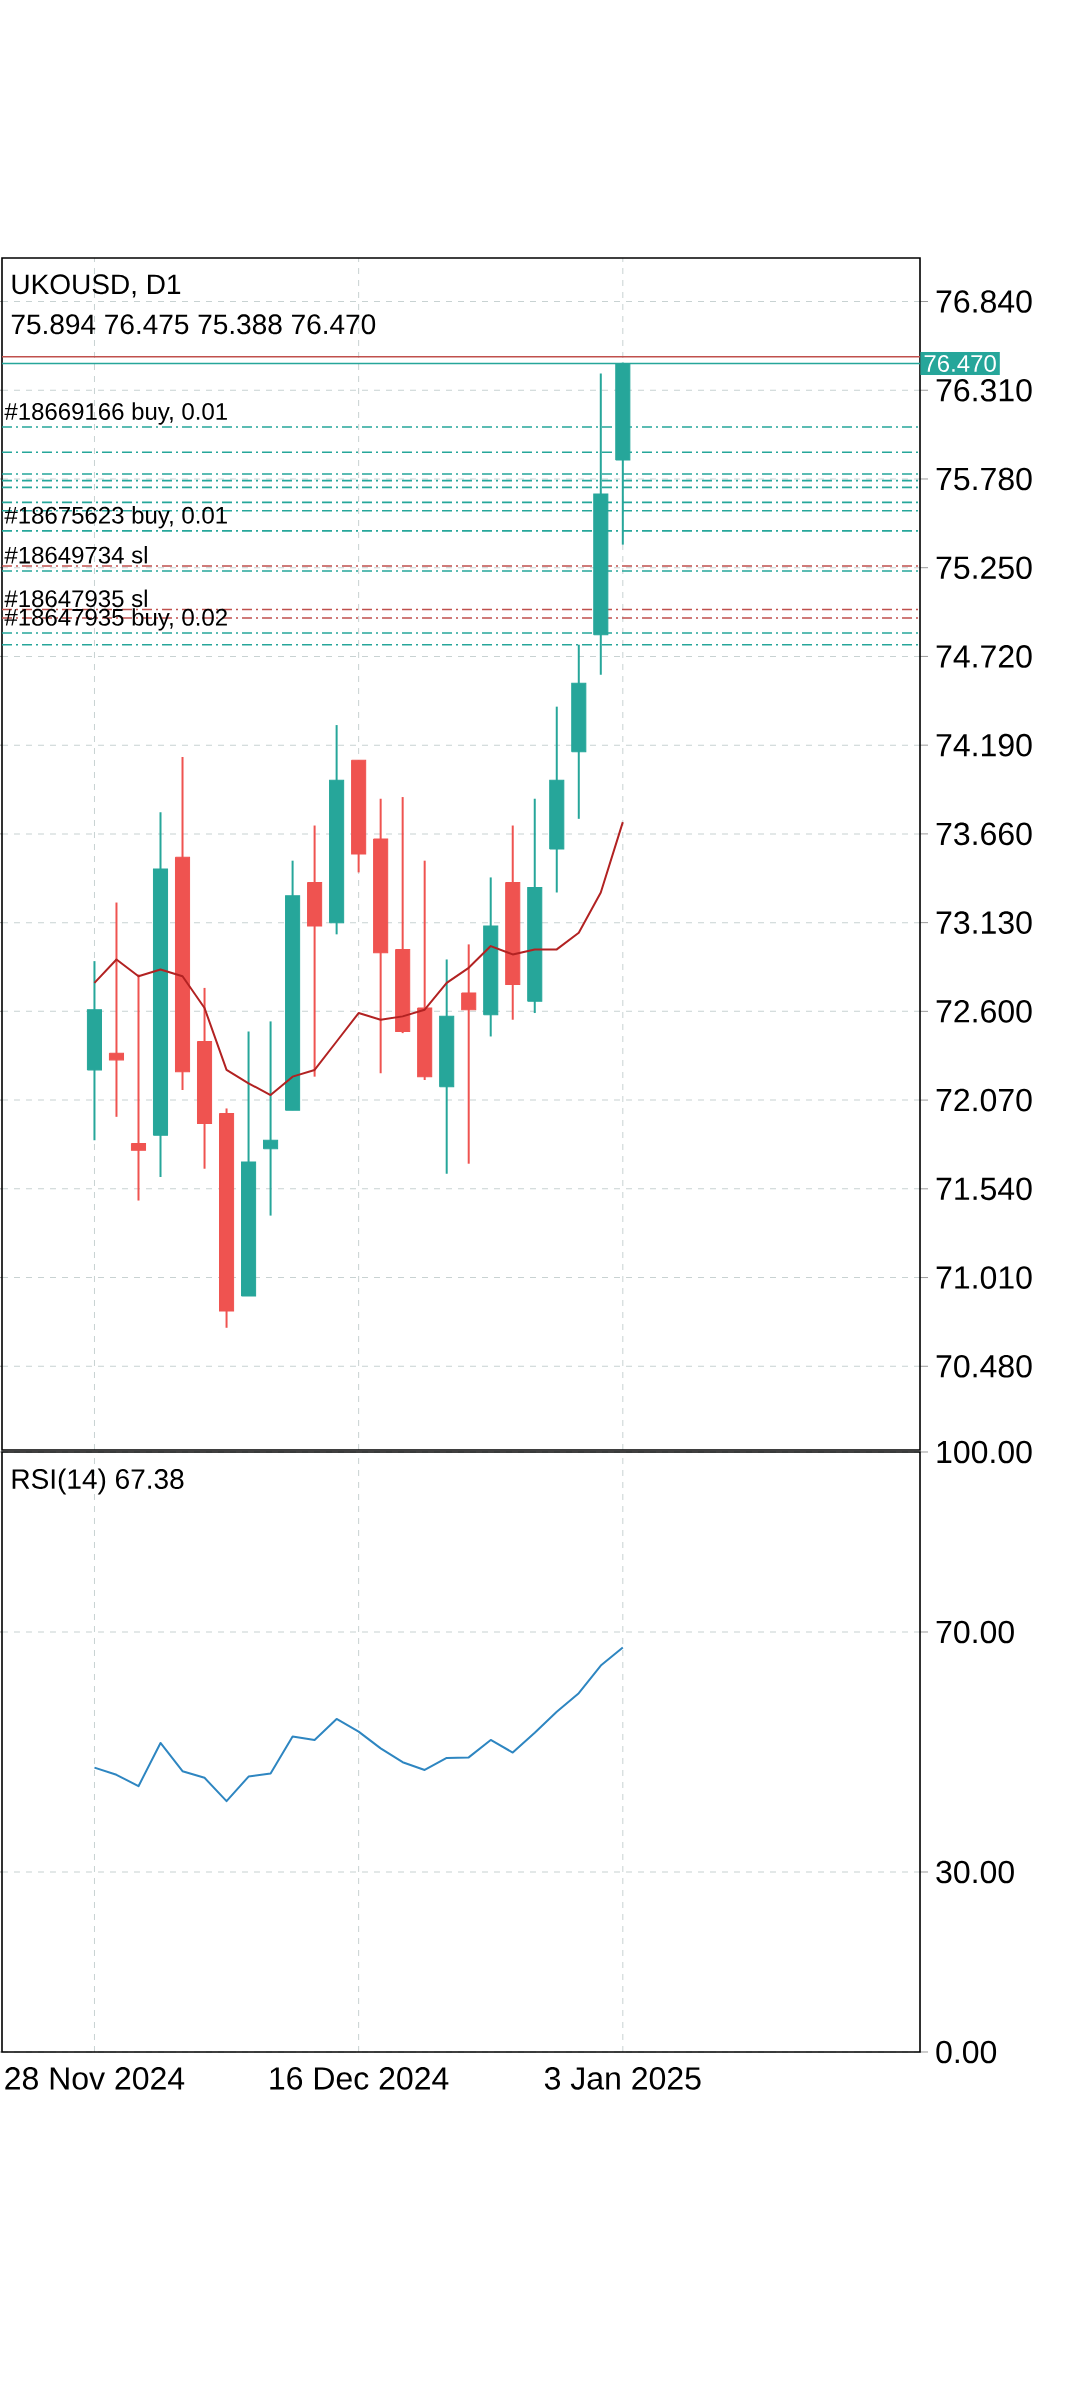  I want to click on ref-line-label: 76.470, so click(960, 363).